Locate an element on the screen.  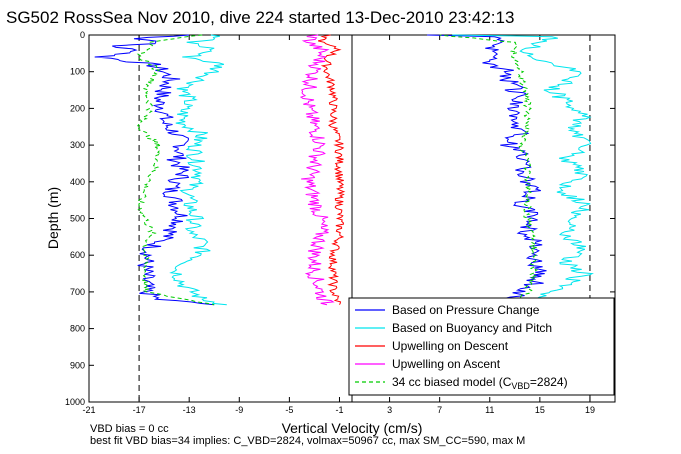
legend-label-upwelling-ascent: Upwelling on Ascent is located at coordinates (446, 364).